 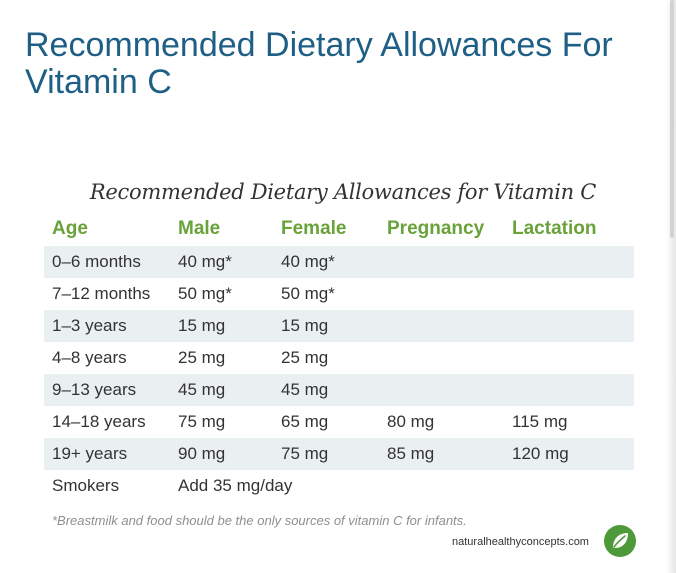 I want to click on scrollbar-track, so click(x=671, y=286).